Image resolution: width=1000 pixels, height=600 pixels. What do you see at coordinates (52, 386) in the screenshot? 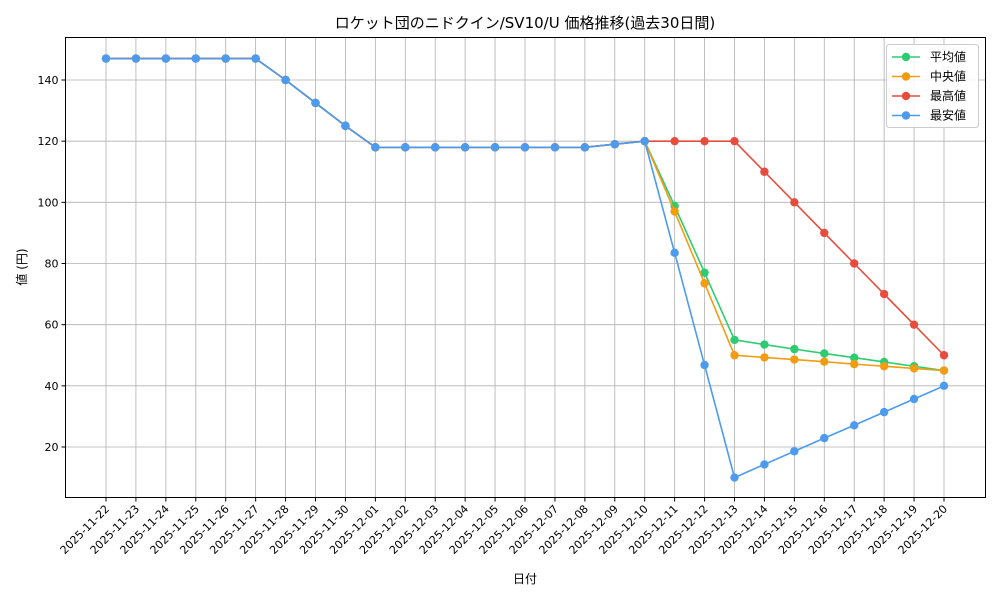
I see `y-tick-label: 40` at bounding box center [52, 386].